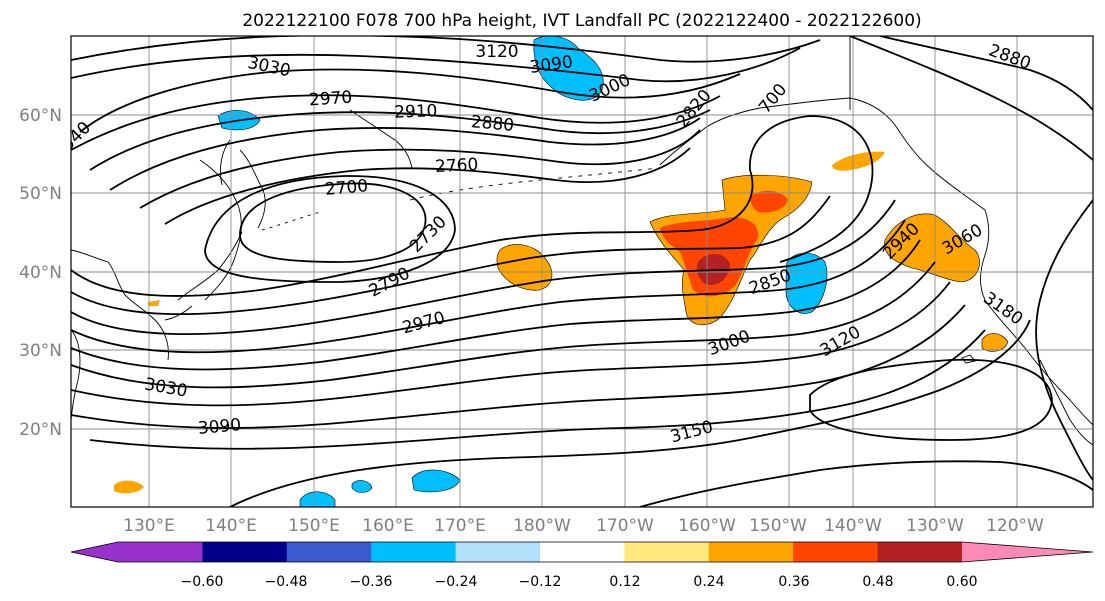  What do you see at coordinates (778, 526) in the screenshot?
I see `lon-label: 150°W` at bounding box center [778, 526].